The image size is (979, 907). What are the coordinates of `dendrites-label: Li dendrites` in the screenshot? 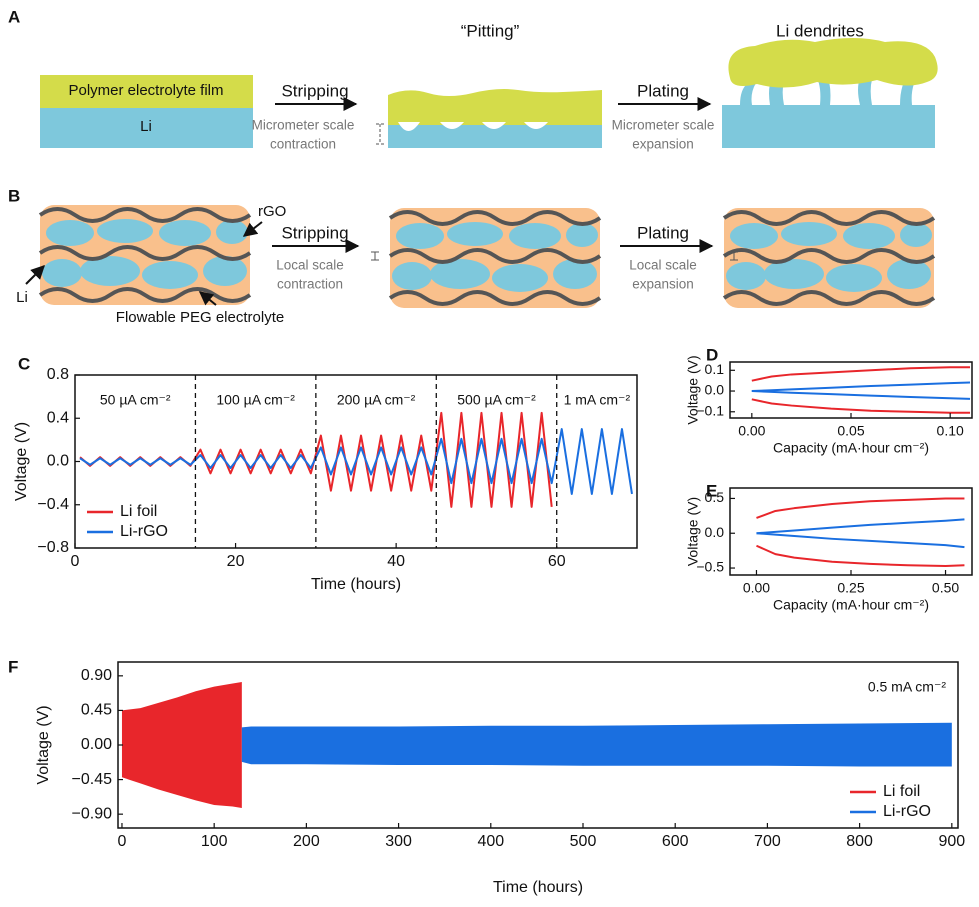 It's located at (820, 30).